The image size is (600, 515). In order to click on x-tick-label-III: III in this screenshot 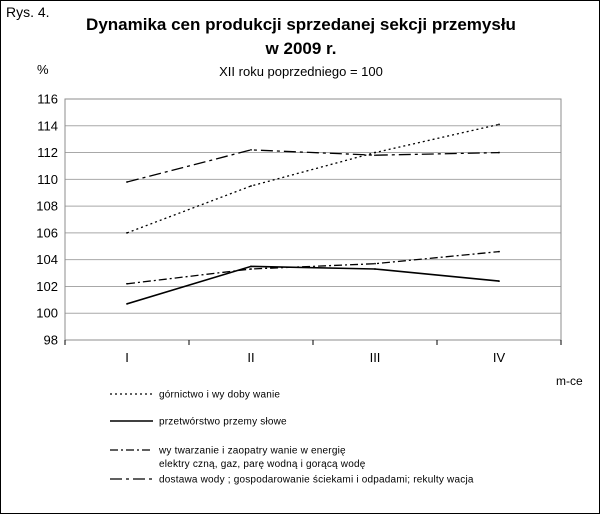, I will do `click(375, 357)`.